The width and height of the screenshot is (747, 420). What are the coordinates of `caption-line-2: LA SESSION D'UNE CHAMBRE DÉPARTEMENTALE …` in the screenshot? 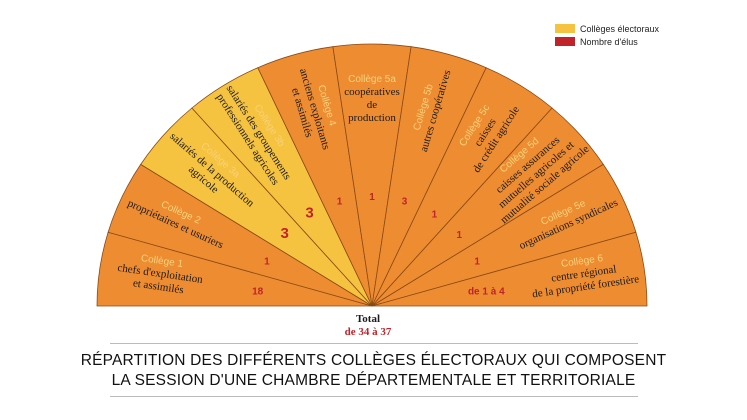 It's located at (373, 380).